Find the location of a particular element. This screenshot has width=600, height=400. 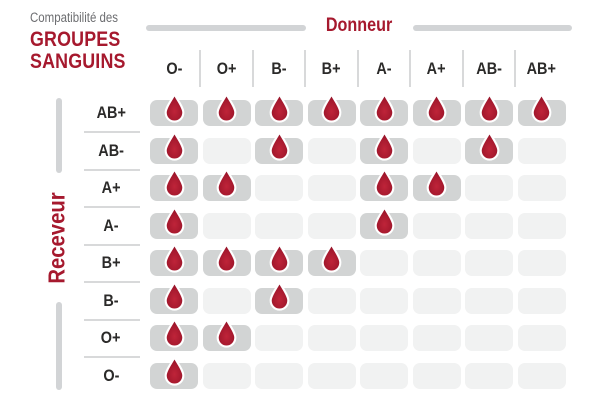

recipient-row-label-text: B- is located at coordinates (111, 300).